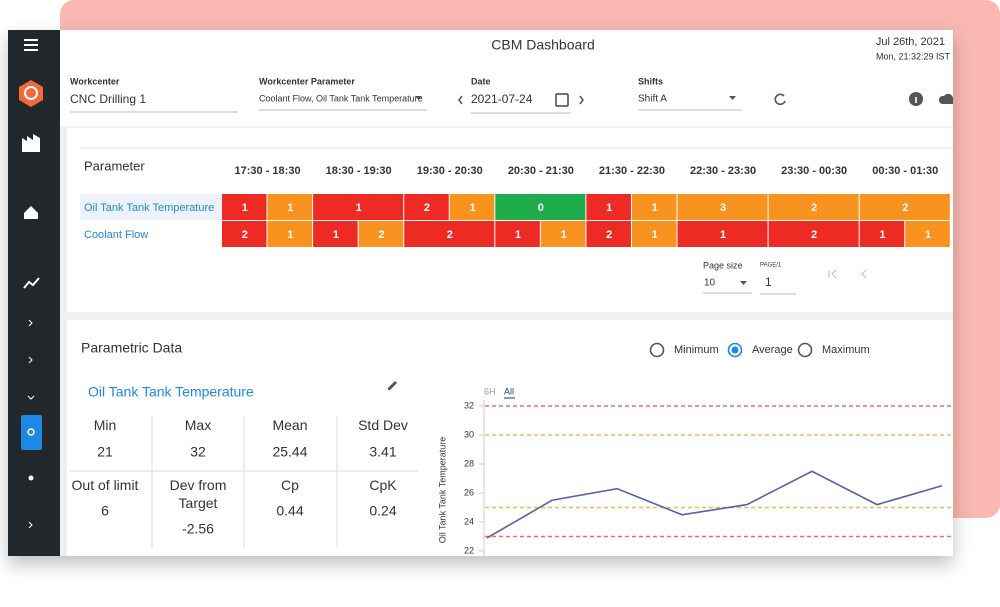 This screenshot has height=607, width=1000. I want to click on radio-label: Minimum, so click(696, 350).